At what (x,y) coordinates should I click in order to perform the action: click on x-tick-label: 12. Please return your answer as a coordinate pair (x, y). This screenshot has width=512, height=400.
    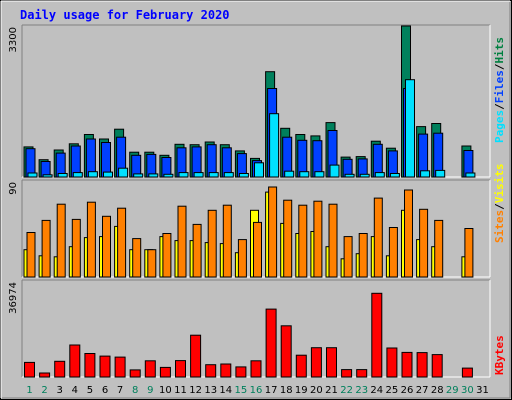
    Looking at the image, I should click on (195, 390).